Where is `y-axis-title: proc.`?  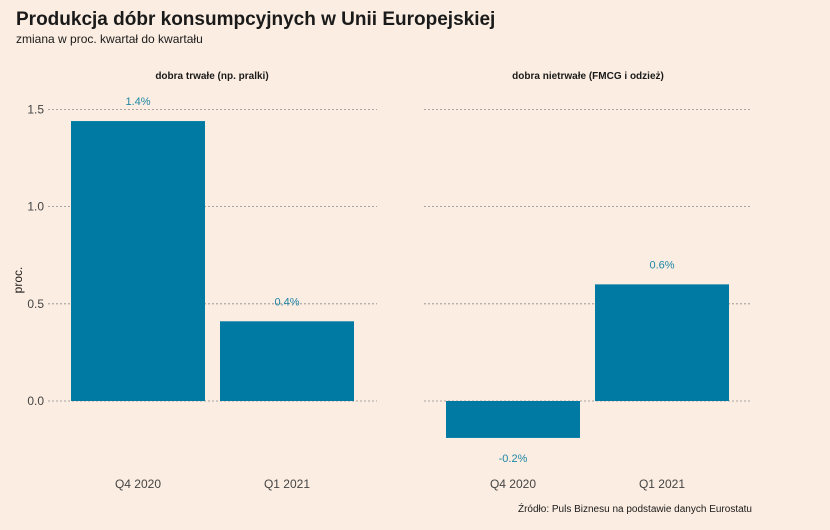 y-axis-title: proc. is located at coordinates (18, 280).